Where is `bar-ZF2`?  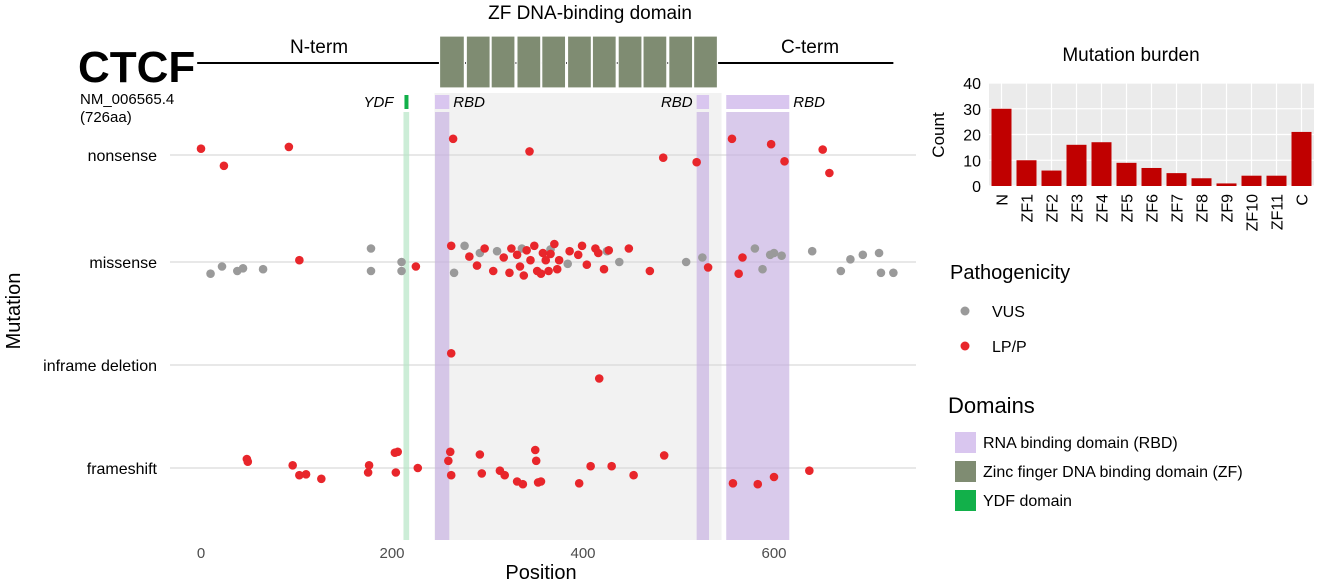 bar-ZF2 is located at coordinates (1051, 178).